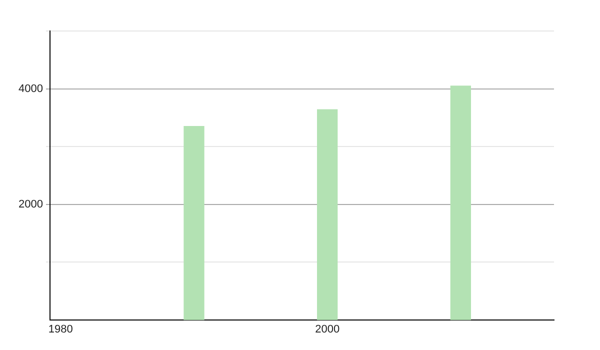 The width and height of the screenshot is (600, 350). What do you see at coordinates (60, 330) in the screenshot?
I see `x-tick-label: 1980` at bounding box center [60, 330].